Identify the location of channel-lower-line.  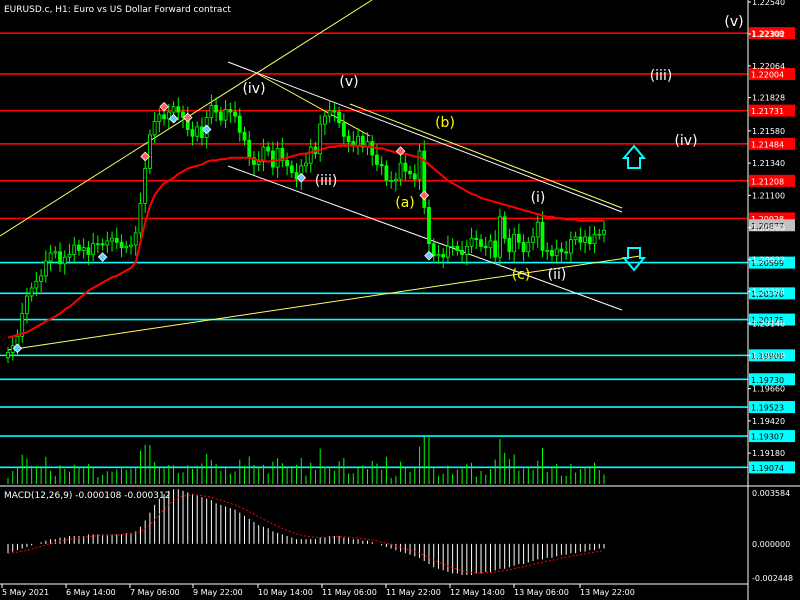
(425, 238).